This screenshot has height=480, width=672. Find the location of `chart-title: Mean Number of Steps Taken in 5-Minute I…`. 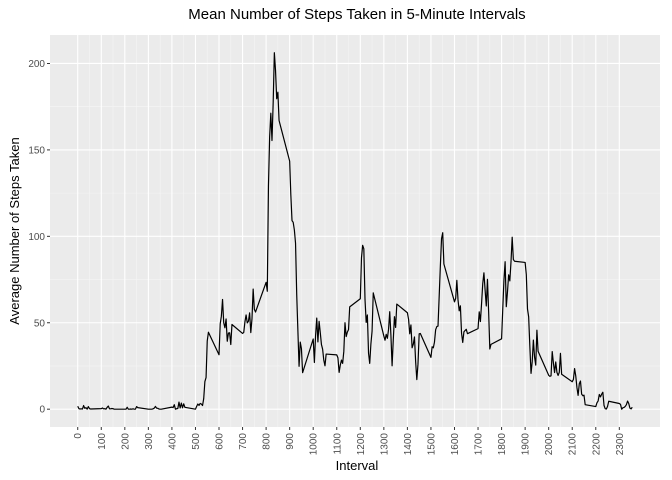

chart-title: Mean Number of Steps Taken in 5-Minute I… is located at coordinates (356, 14).